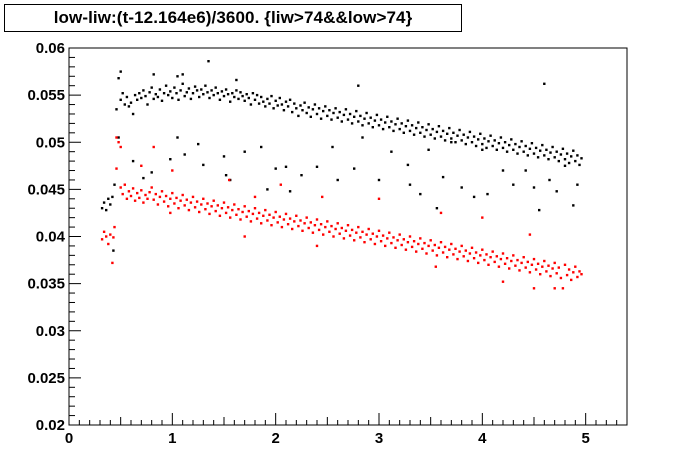 This screenshot has height=472, width=696. I want to click on y-tick-label: 0.05, so click(50, 142).